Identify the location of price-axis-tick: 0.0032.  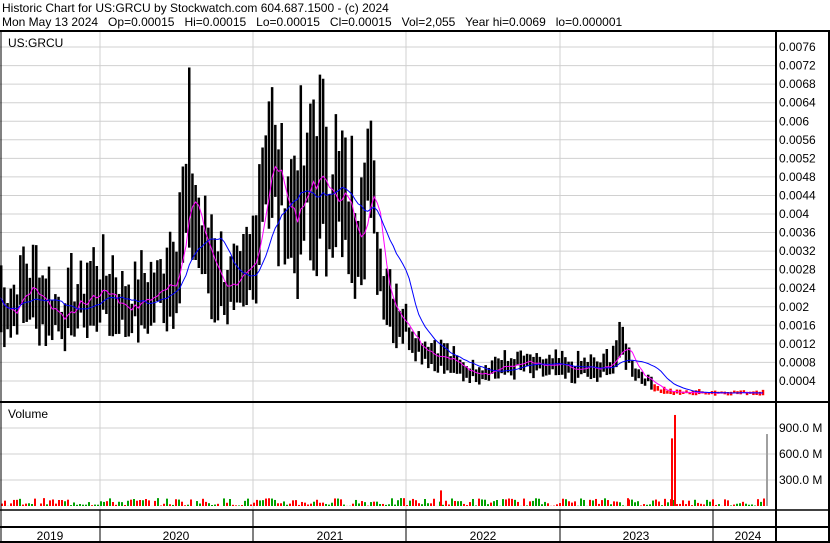
(797, 251).